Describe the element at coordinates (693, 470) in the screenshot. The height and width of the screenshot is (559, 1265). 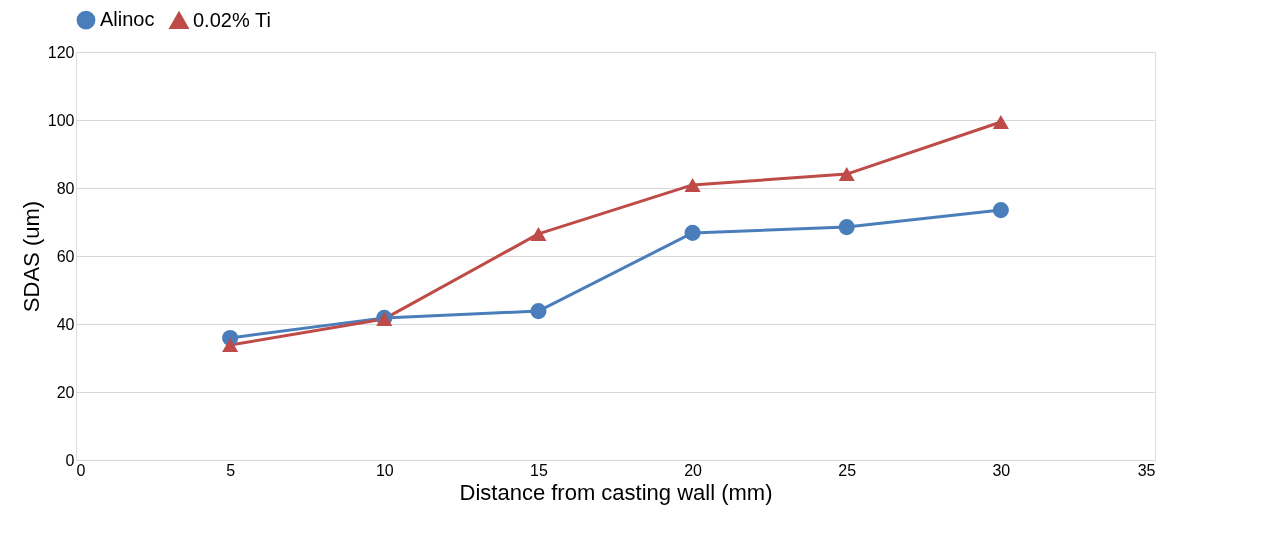
I see `x-tick-label: 20` at that location.